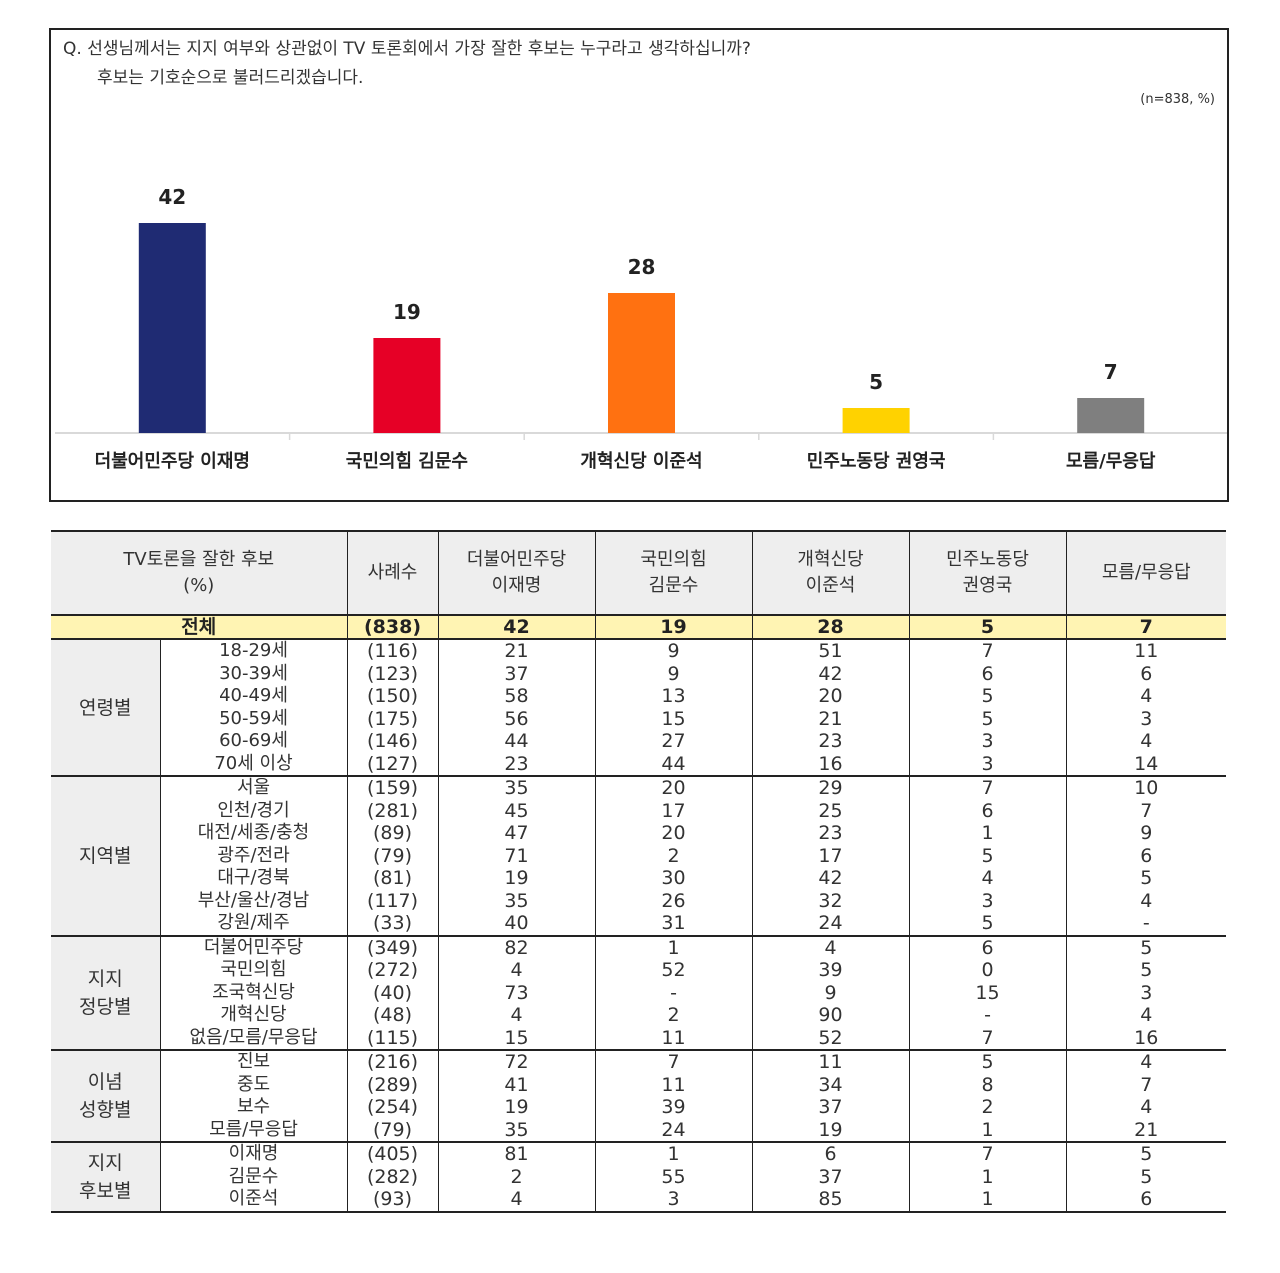 The width and height of the screenshot is (1280, 1273). What do you see at coordinates (673, 573) in the screenshot?
I see `header-col-1: 국민의힘 김문수` at bounding box center [673, 573].